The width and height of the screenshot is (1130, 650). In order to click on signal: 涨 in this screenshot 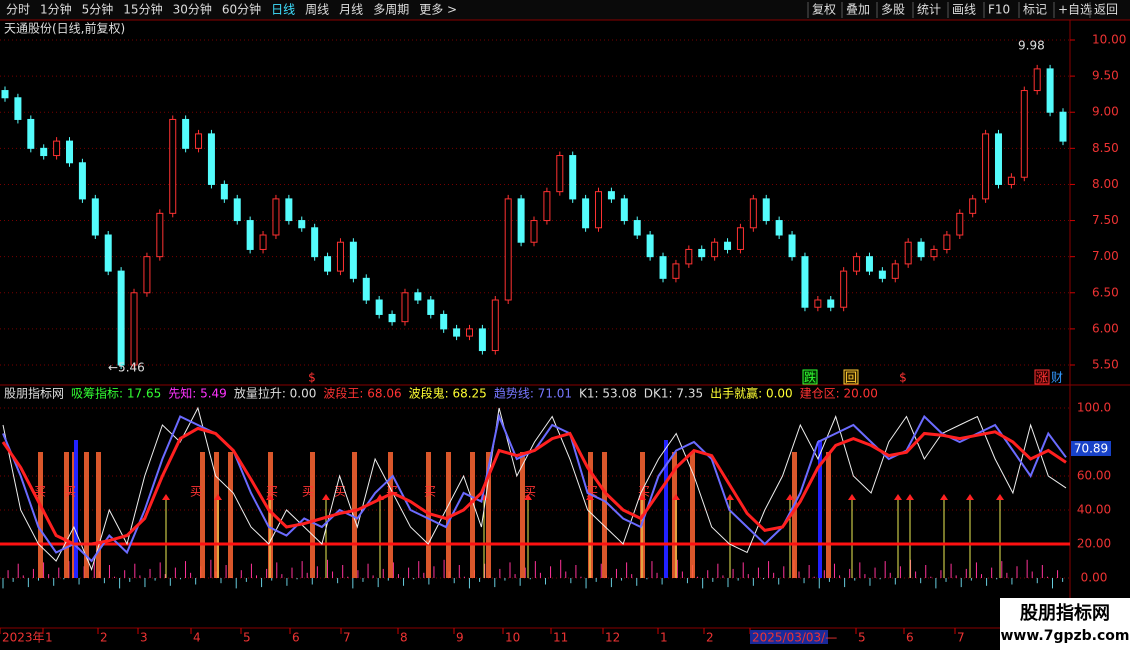, I will do `click(1042, 377)`.